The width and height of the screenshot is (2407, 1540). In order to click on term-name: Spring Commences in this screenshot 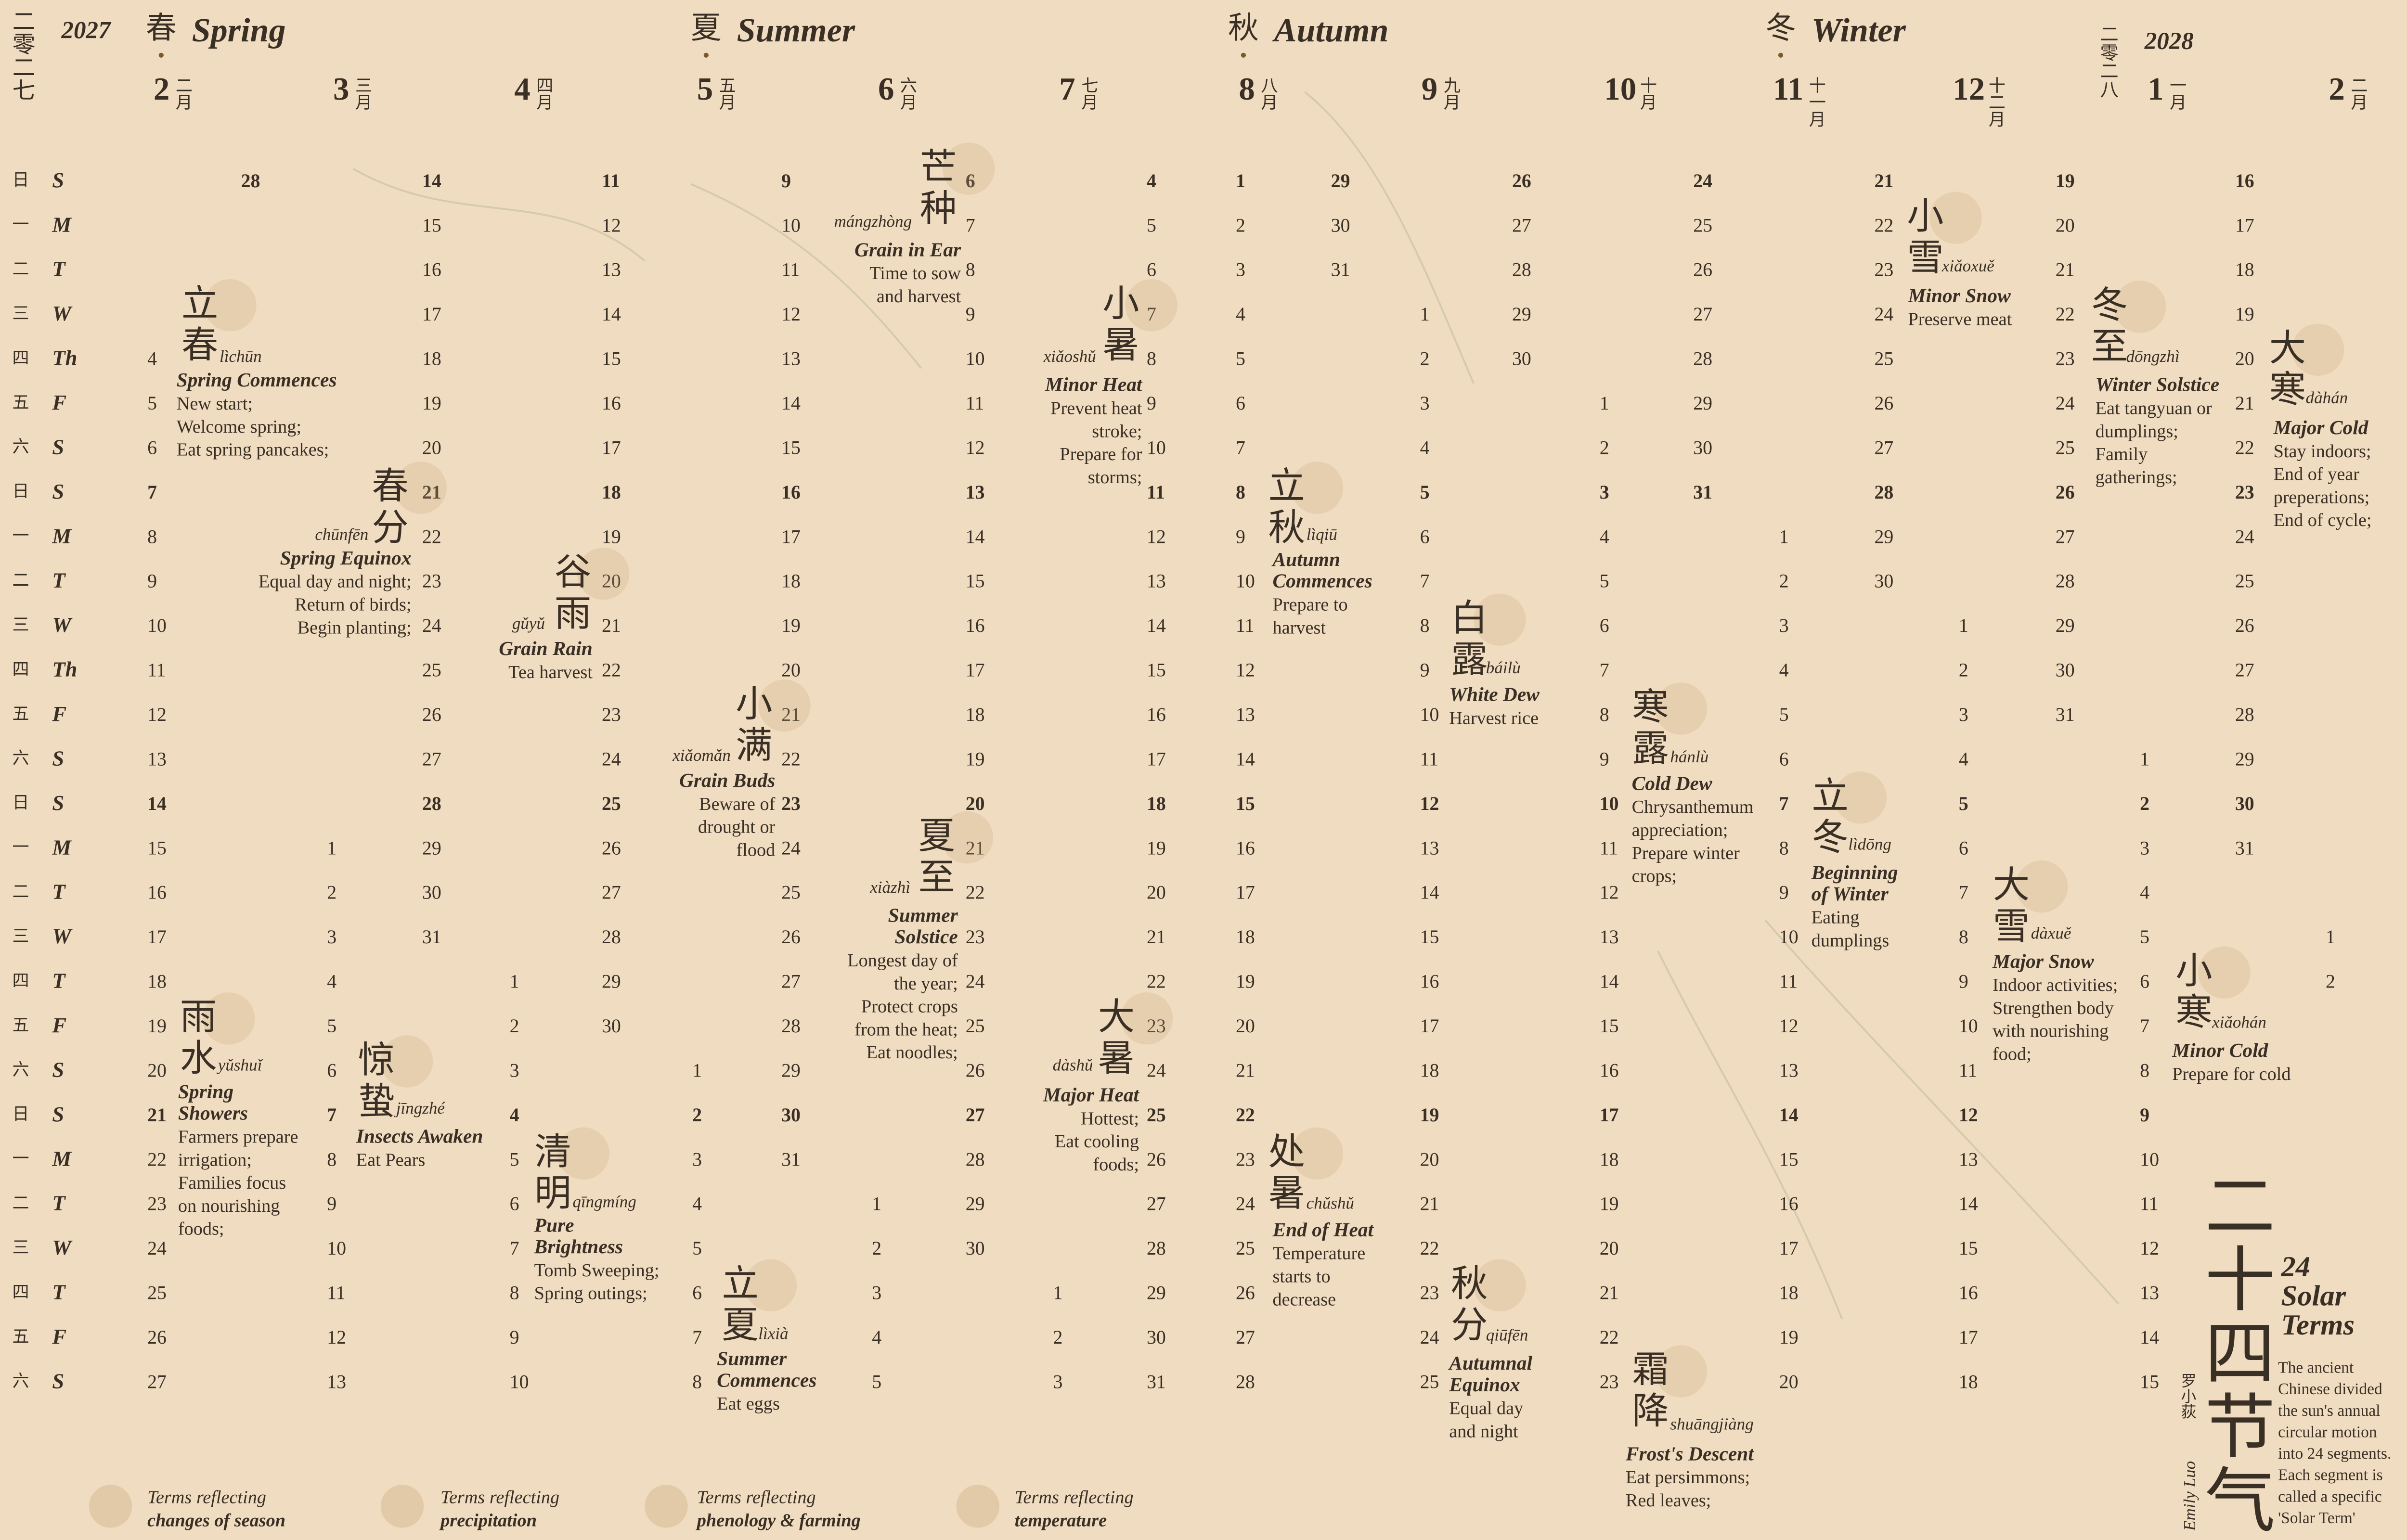, I will do `click(257, 380)`.